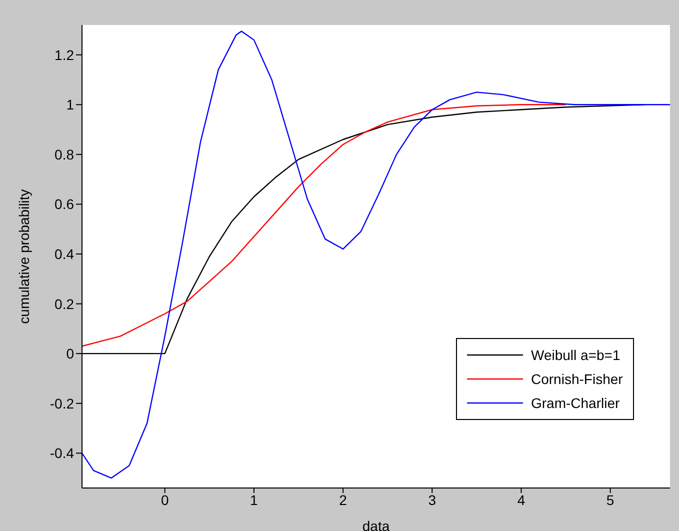 Image resolution: width=679 pixels, height=531 pixels. Describe the element at coordinates (62, 403) in the screenshot. I see `y-tick-label: -0.2` at that location.